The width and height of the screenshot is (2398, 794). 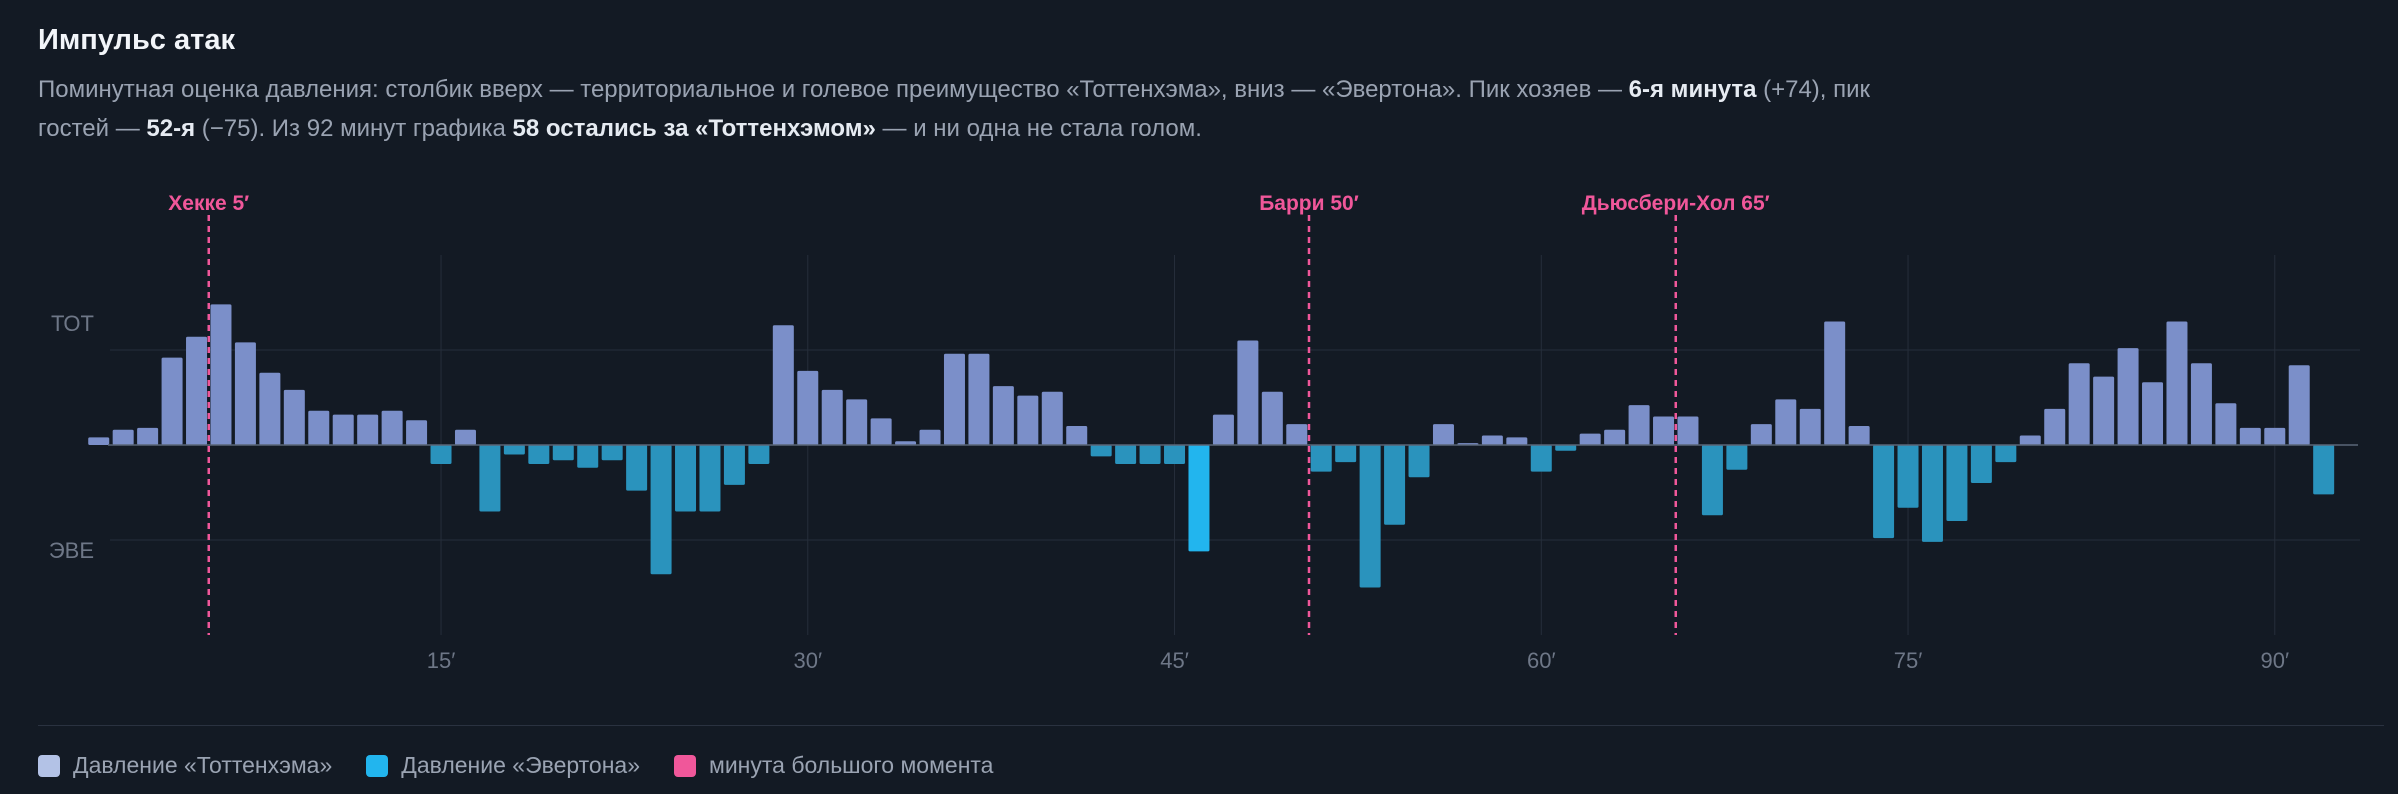 What do you see at coordinates (1692, 89) in the screenshot?
I see `subtitle-bold-1: 6-я минута` at bounding box center [1692, 89].